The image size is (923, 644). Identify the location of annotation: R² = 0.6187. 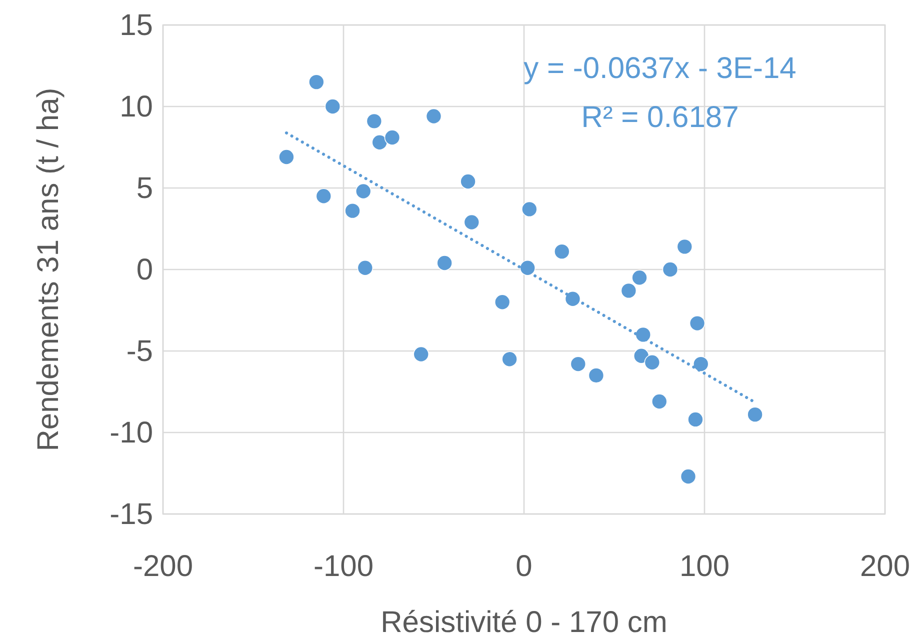
(660, 117).